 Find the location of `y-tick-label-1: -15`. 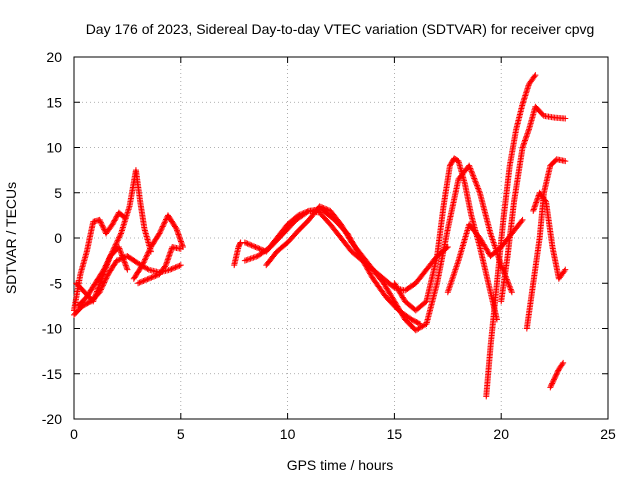

y-tick-label-1: -15 is located at coordinates (52, 374).